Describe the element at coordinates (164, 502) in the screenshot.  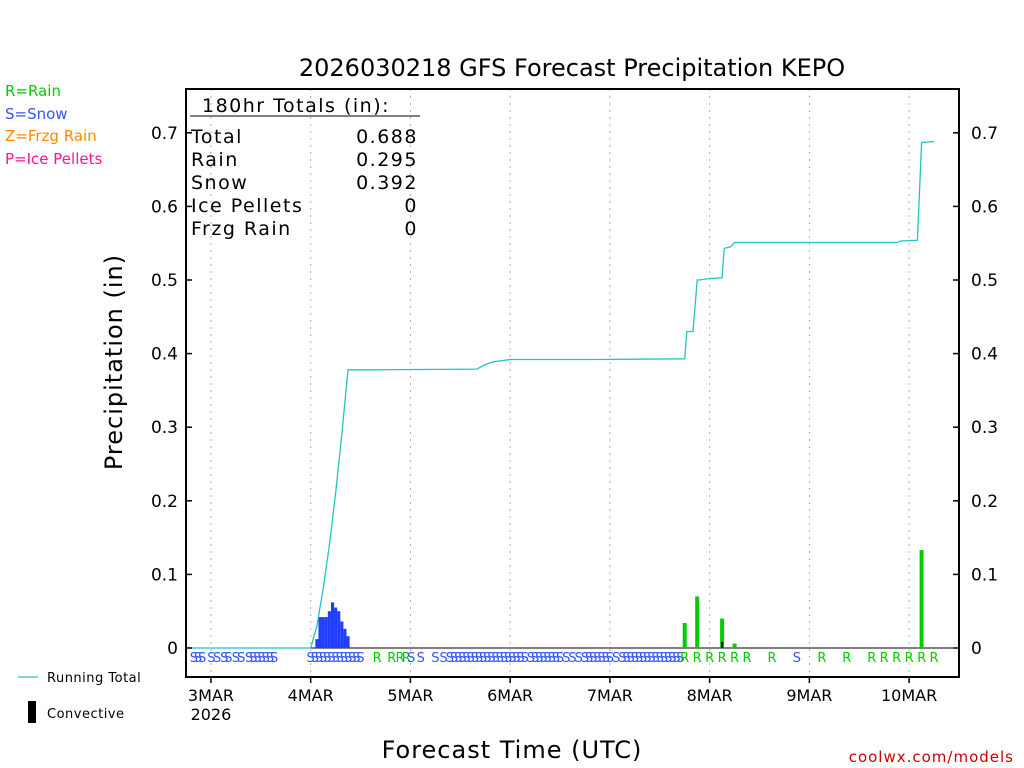
I see `y-tick-label: 0.2` at that location.